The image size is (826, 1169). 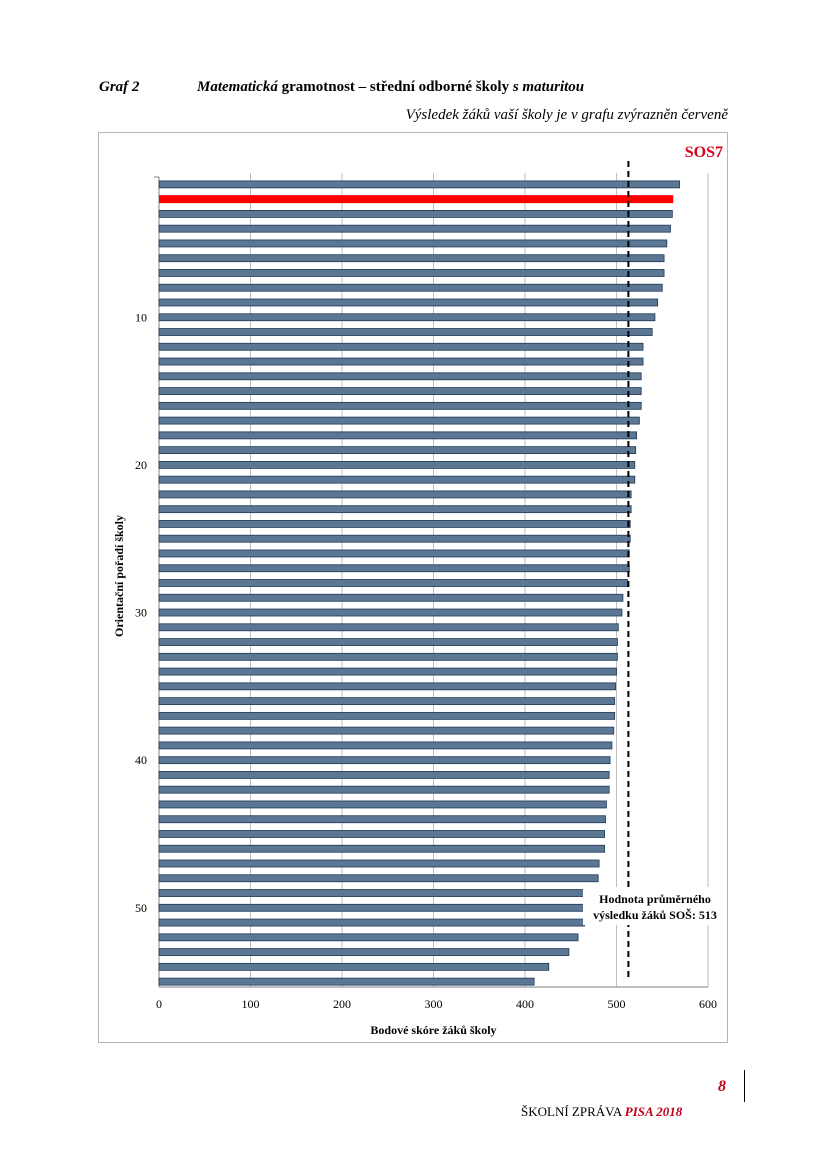 I want to click on average-label-line1: Hodnota průměrného, so click(x=655, y=899).